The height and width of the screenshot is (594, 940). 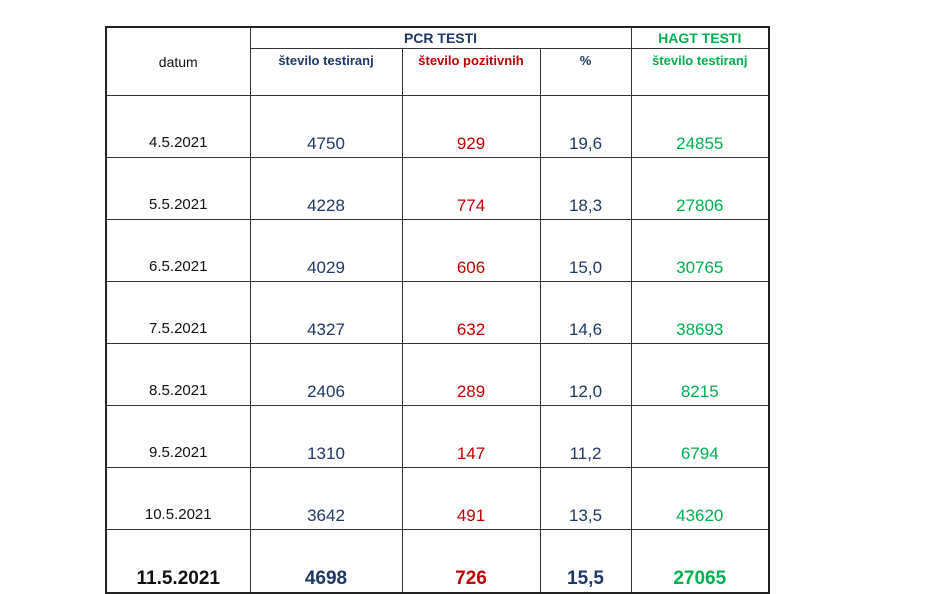 I want to click on pcr-positive-cell: 147, so click(x=471, y=436).